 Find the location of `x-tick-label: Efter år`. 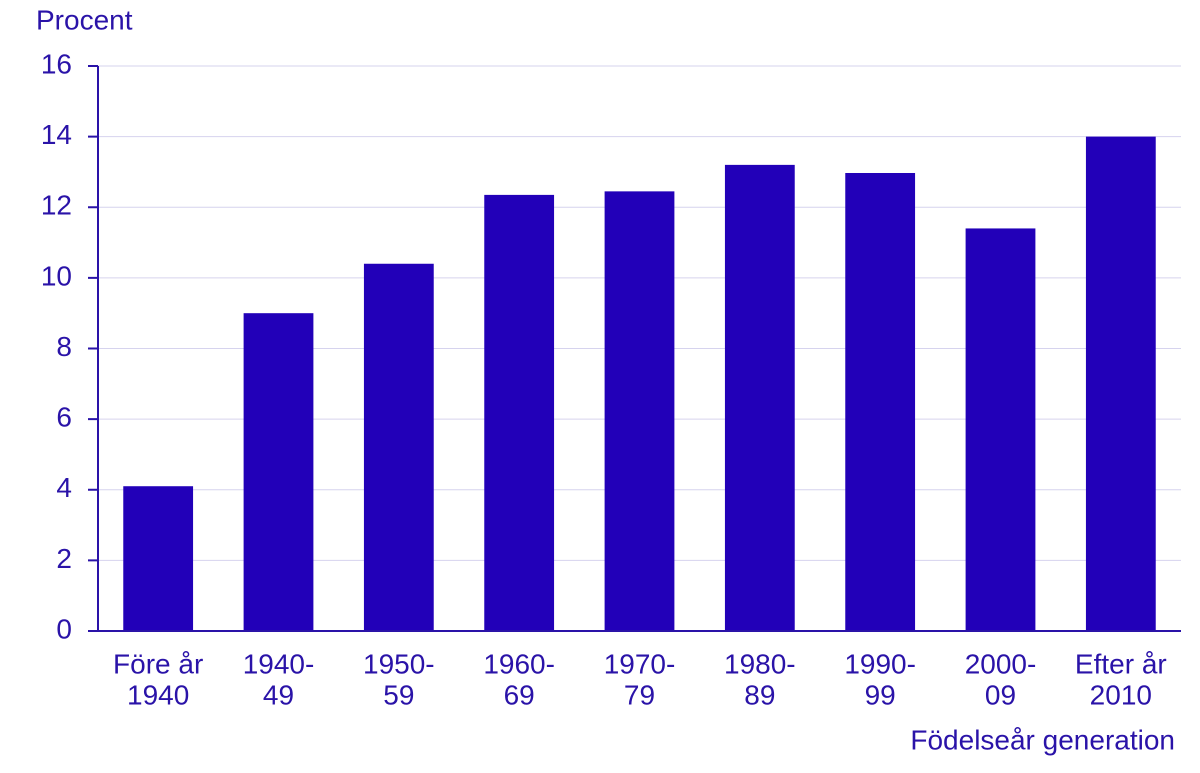

x-tick-label: Efter år is located at coordinates (1121, 663).